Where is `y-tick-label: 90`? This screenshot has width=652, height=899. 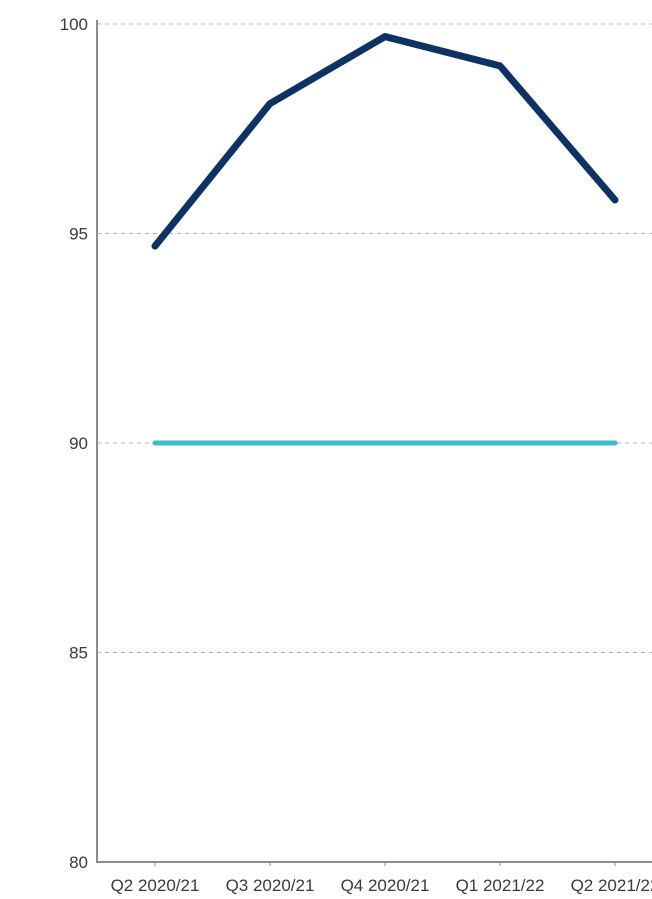 y-tick-label: 90 is located at coordinates (78, 443).